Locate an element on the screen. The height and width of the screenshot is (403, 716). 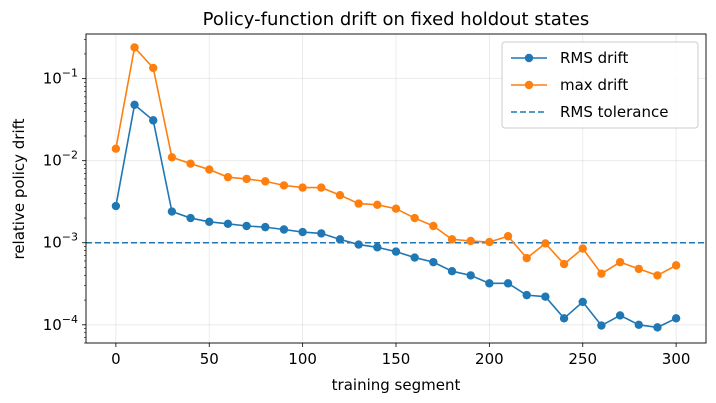
legend: RMS drift max drift RMS tolerance is located at coordinates (600, 85).